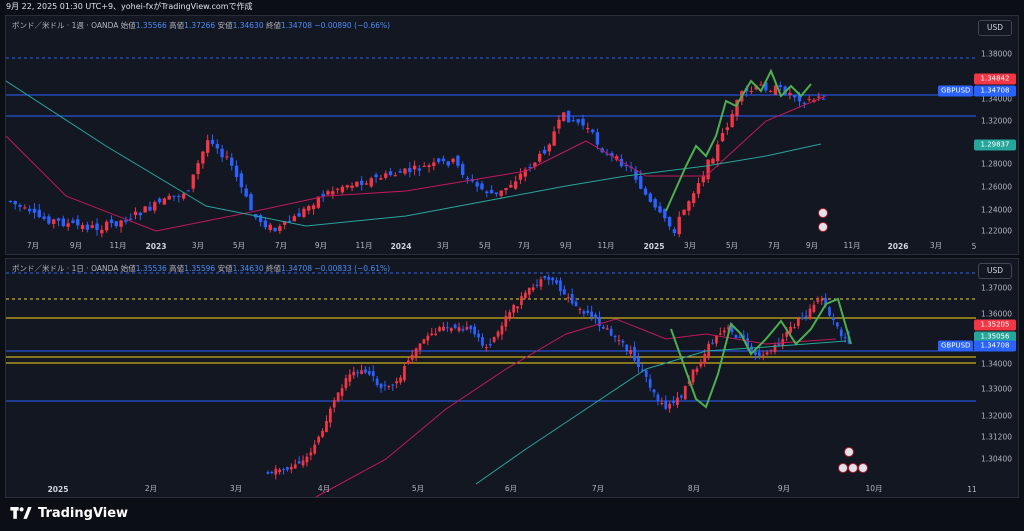 The width and height of the screenshot is (1024, 531). Describe the element at coordinates (151, 268) in the screenshot. I see `open-value: 1.35536` at that location.